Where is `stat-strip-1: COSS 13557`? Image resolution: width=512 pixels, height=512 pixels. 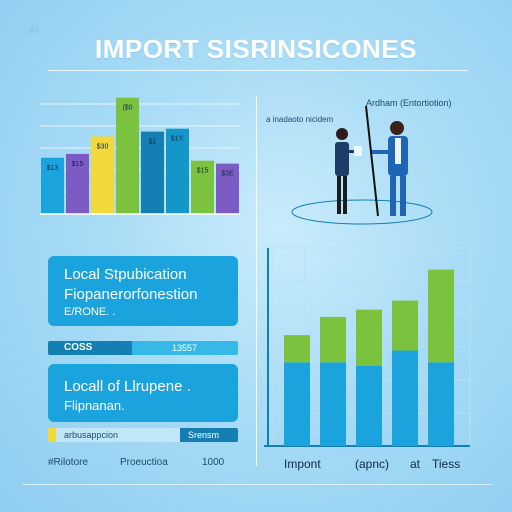
stat-strip-1: COSS 13557 is located at coordinates (143, 348).